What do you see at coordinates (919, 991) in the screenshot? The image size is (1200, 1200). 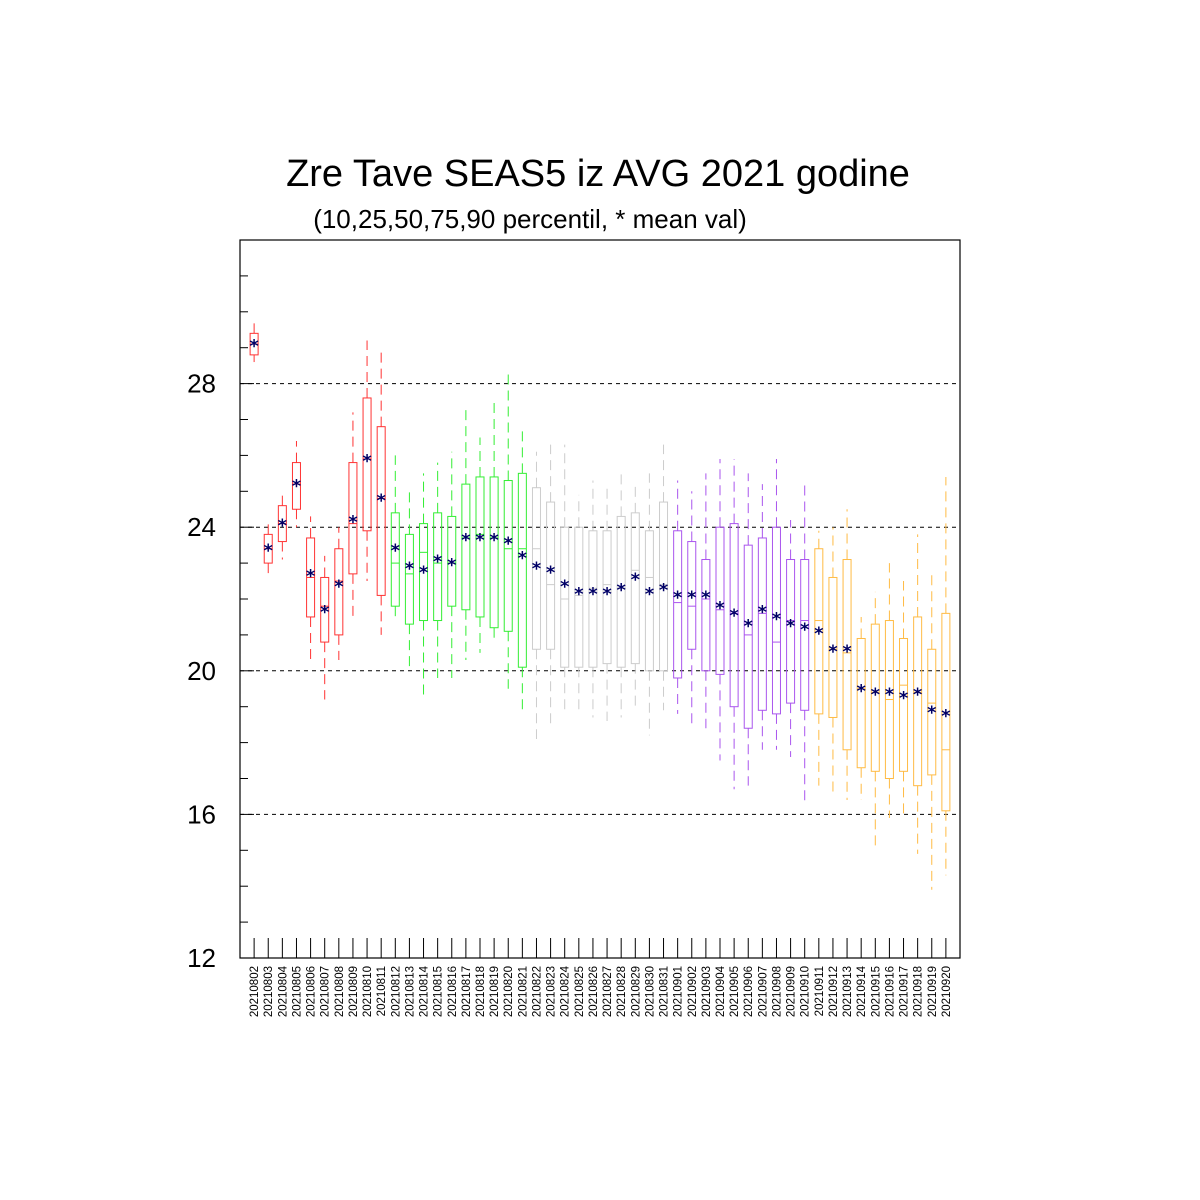 I see `x-tick-label: 20210918` at bounding box center [919, 991].